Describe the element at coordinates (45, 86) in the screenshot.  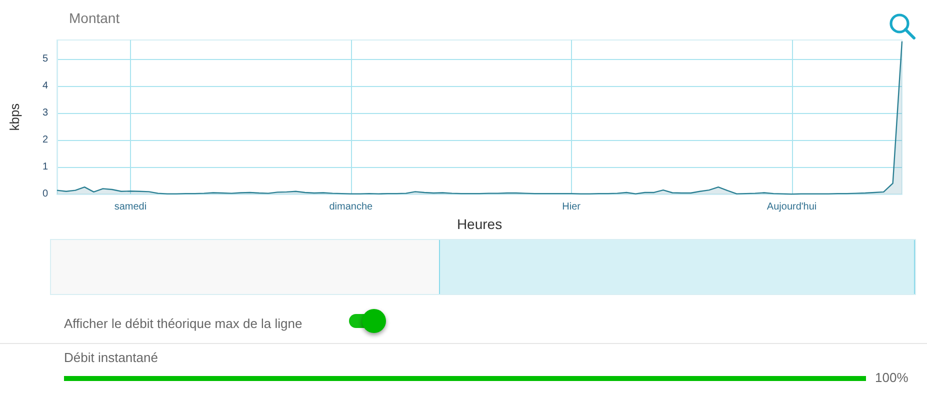
I see `y-tick-label: 4` at that location.